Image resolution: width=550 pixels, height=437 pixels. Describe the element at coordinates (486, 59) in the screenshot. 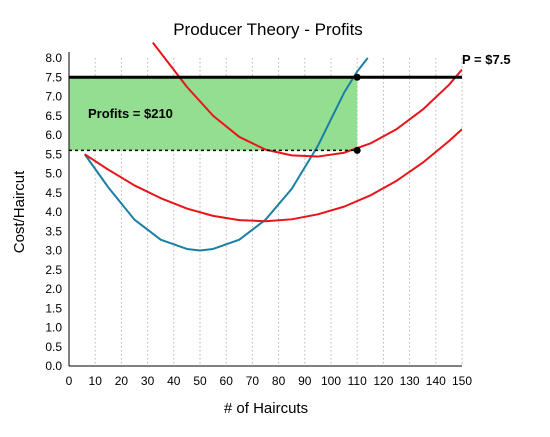

I see `price-label: P = $7.5` at that location.